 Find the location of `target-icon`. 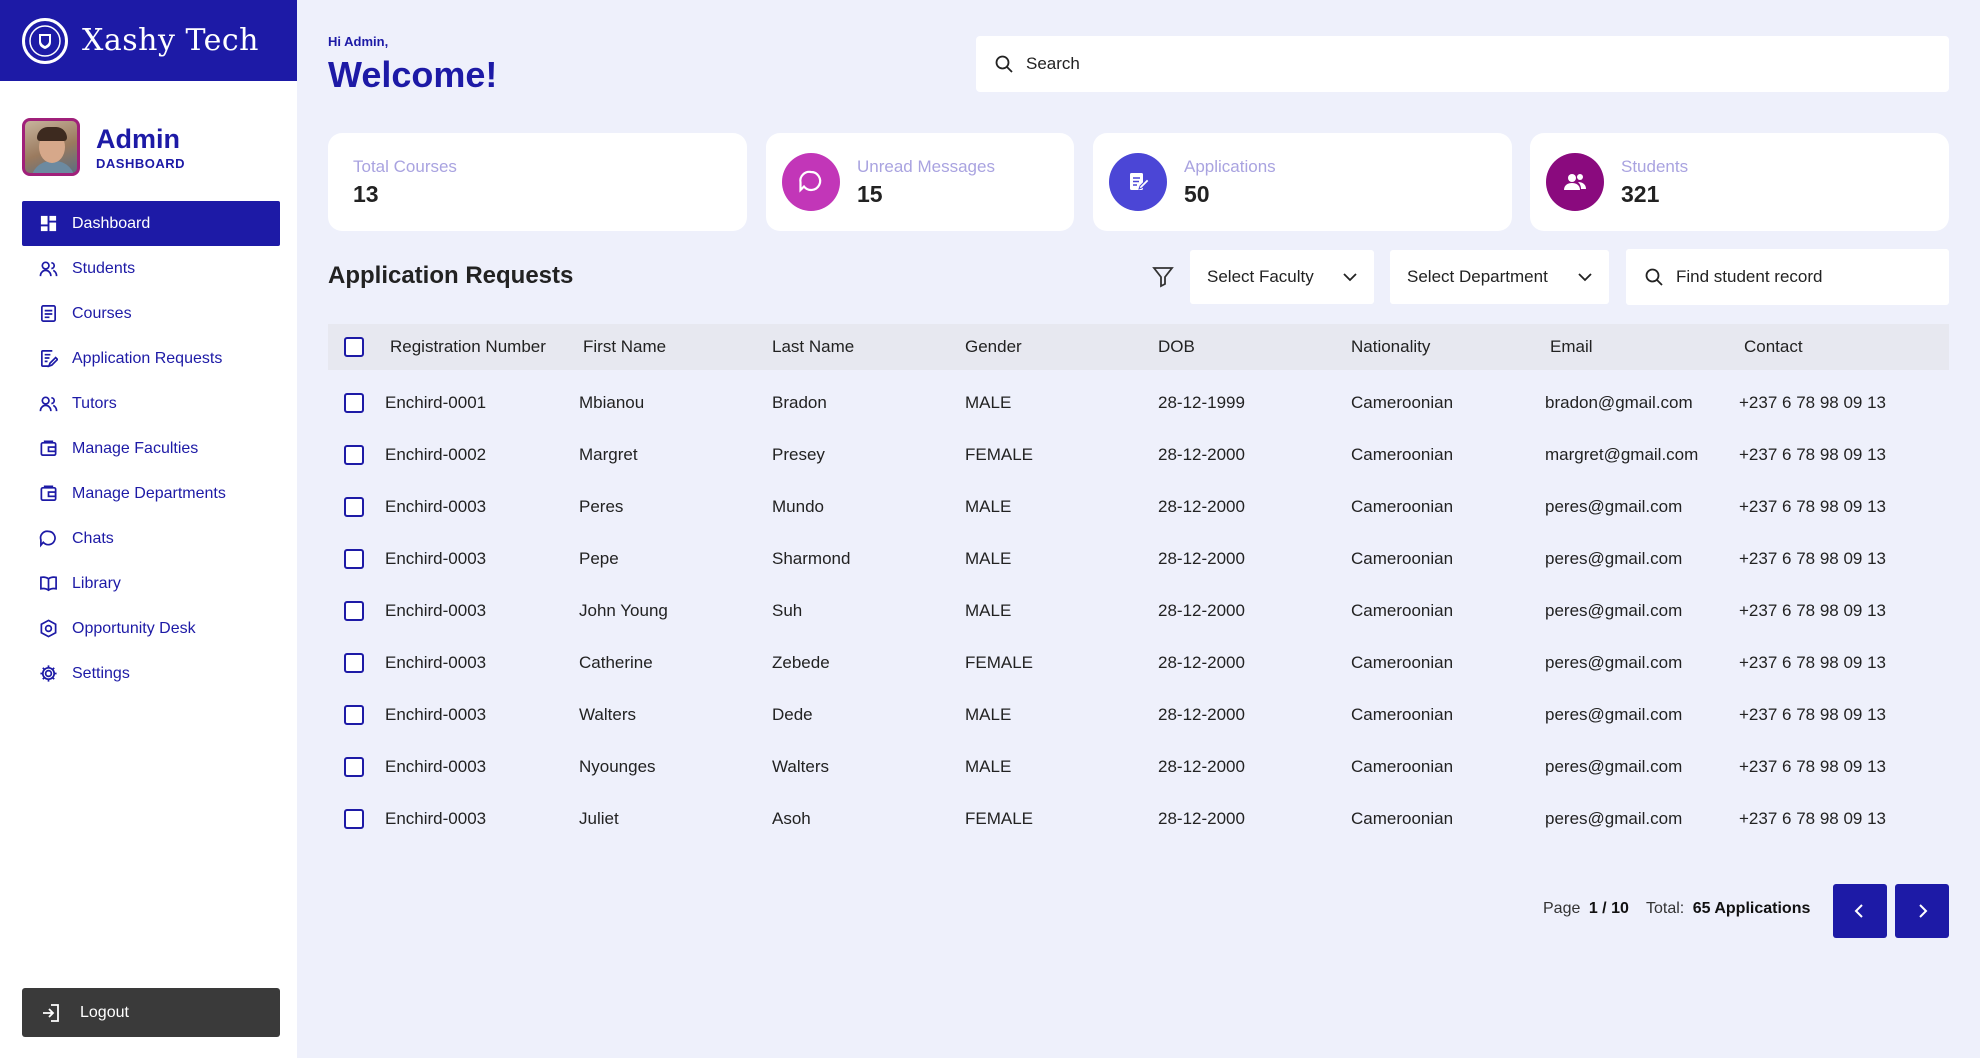

target-icon is located at coordinates (48, 629).